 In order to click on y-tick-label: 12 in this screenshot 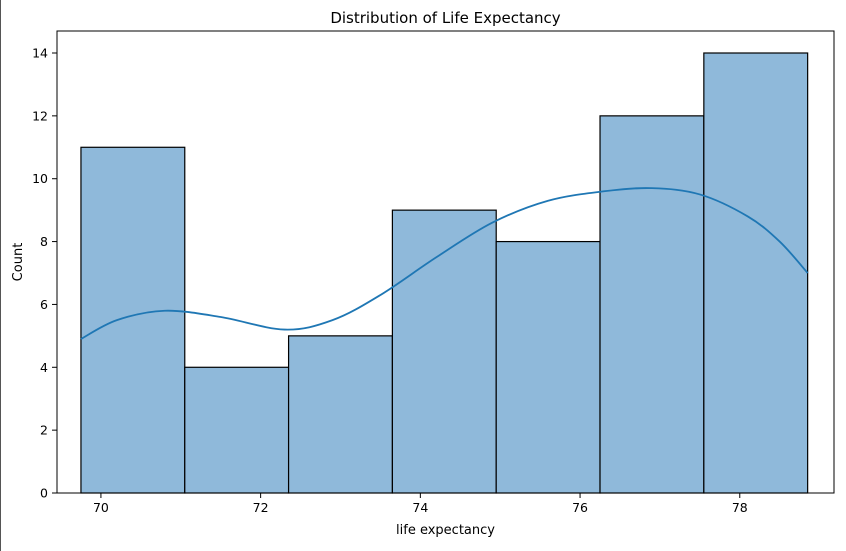, I will do `click(40, 115)`.